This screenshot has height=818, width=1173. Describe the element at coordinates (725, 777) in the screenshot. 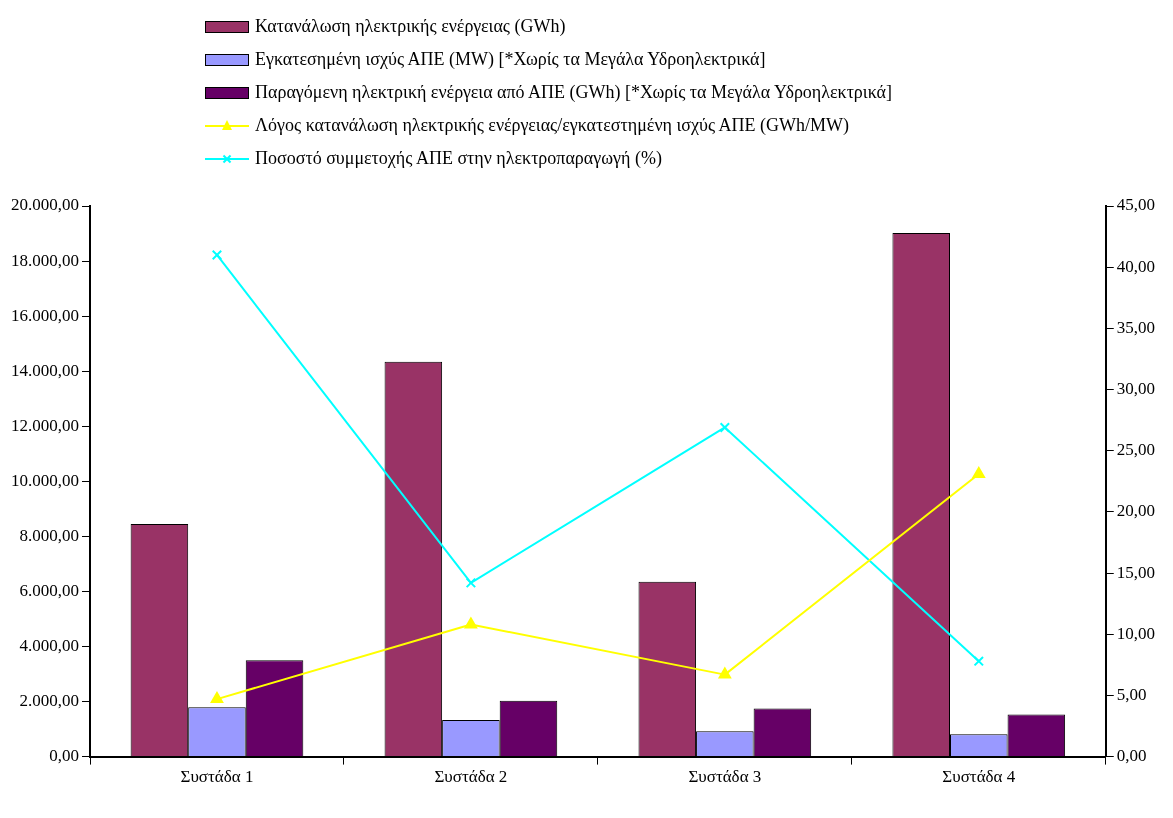

I see `x-tick-label: Συστάδα 3` at that location.